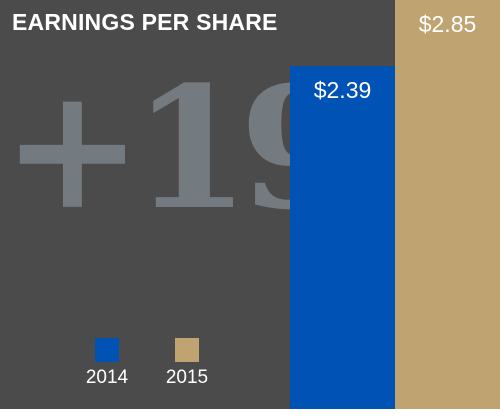 Image resolution: width=500 pixels, height=420 pixels. What do you see at coordinates (107, 377) in the screenshot?
I see `legend-label-2014: 2014` at bounding box center [107, 377].